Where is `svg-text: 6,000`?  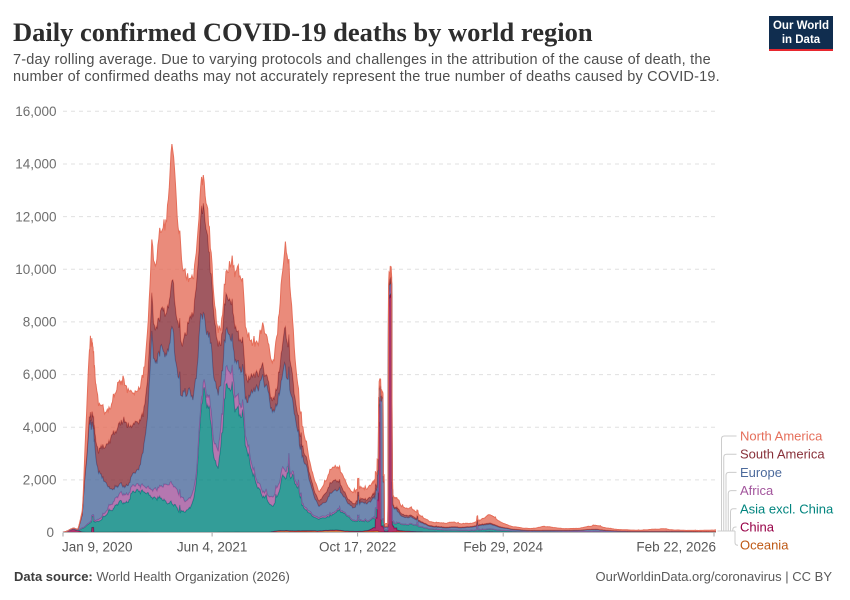
svg-text: 6,000 is located at coordinates (40, 374).